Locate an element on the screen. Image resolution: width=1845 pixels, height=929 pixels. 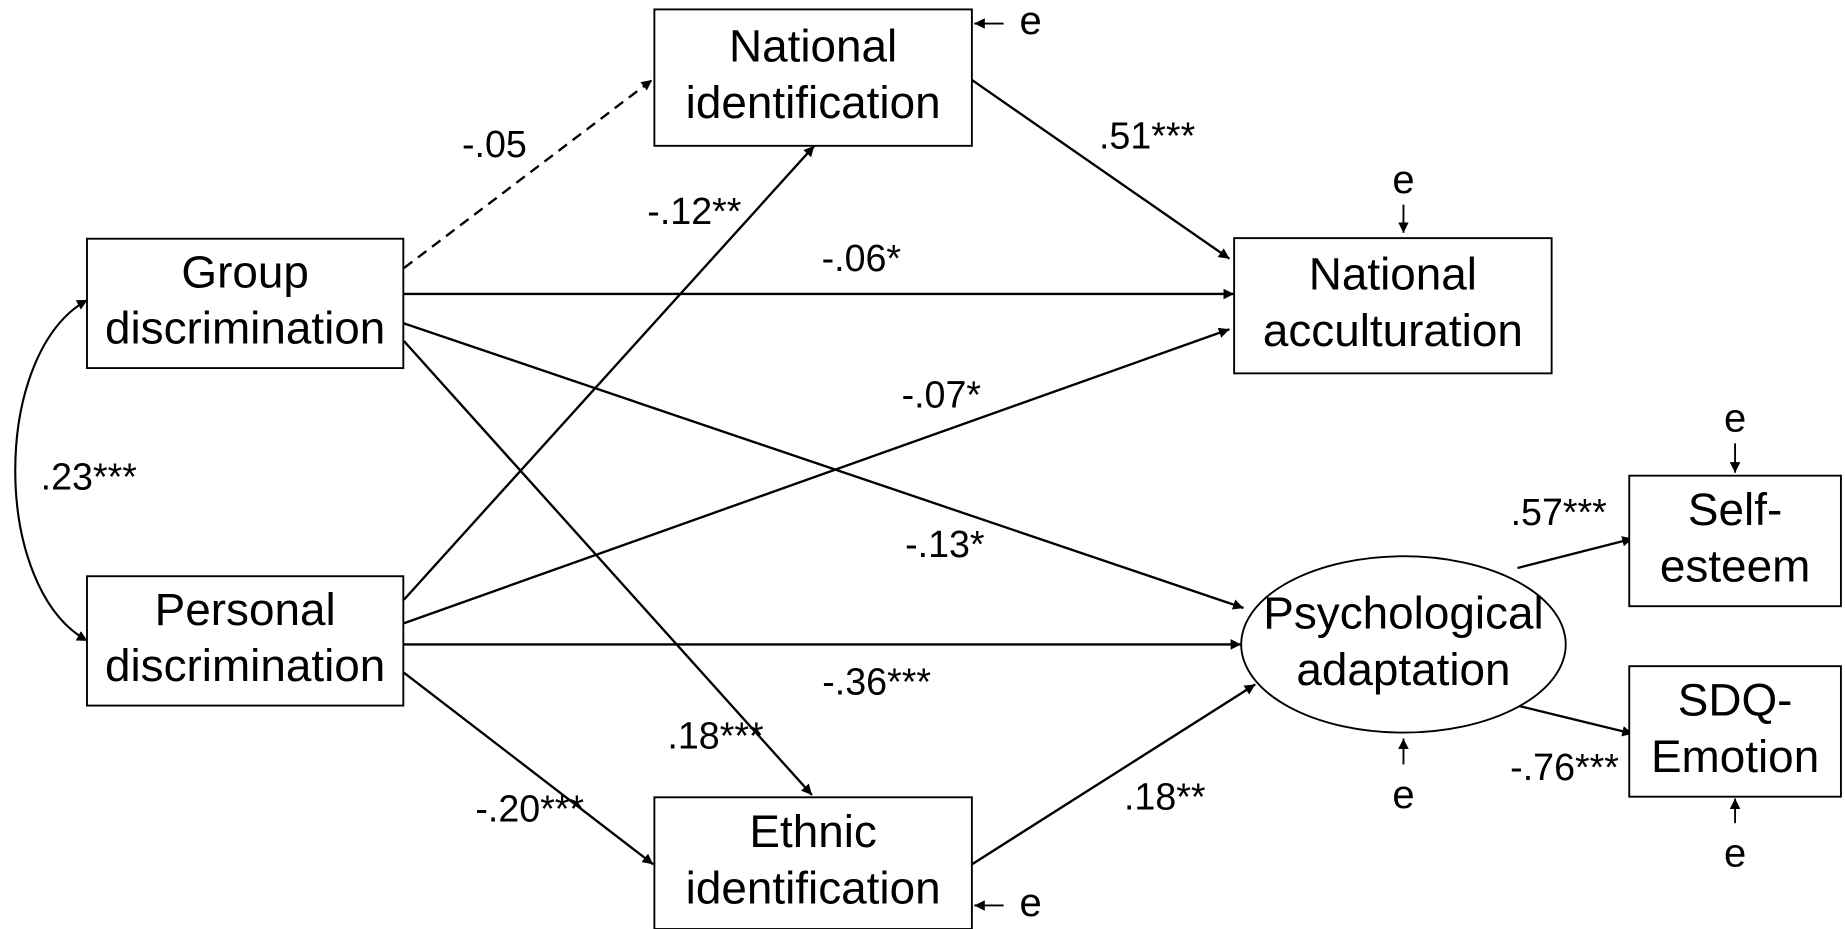
path-coefficient: -.20*** is located at coordinates (529, 808).